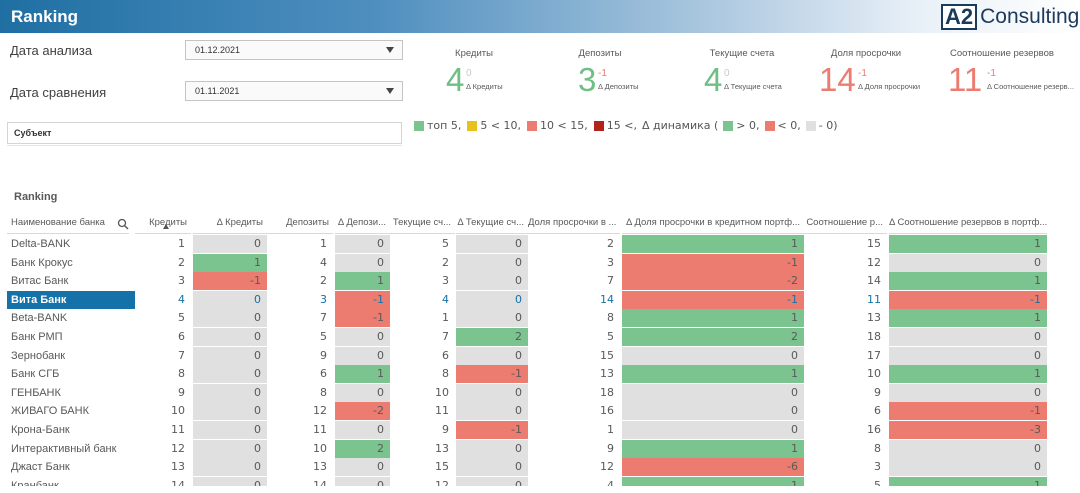 This screenshot has height=493, width=1080. What do you see at coordinates (866, 53) in the screenshot?
I see `kpi-title: Доля просрочки` at bounding box center [866, 53].